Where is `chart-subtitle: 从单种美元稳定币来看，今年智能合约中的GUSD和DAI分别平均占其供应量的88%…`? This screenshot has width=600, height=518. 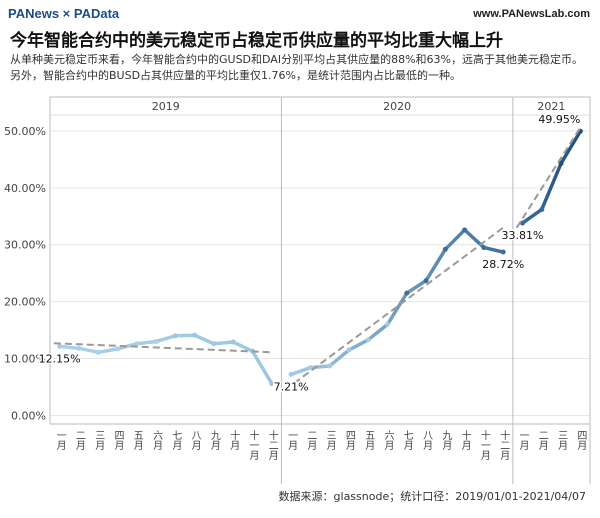 chart-subtitle: 从单种美元稳定币来看，今年智能合约中的GUSD和DAI分别平均占其供应量的88%… is located at coordinates (296, 67).